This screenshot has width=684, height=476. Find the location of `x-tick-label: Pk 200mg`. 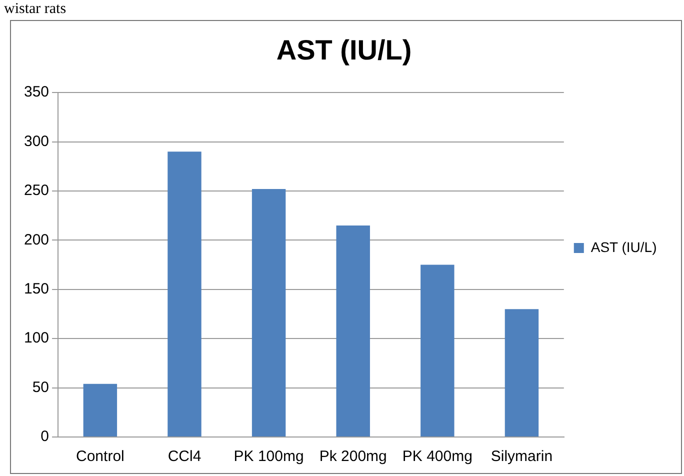

x-tick-label: Pk 200mg is located at coordinates (353, 457).